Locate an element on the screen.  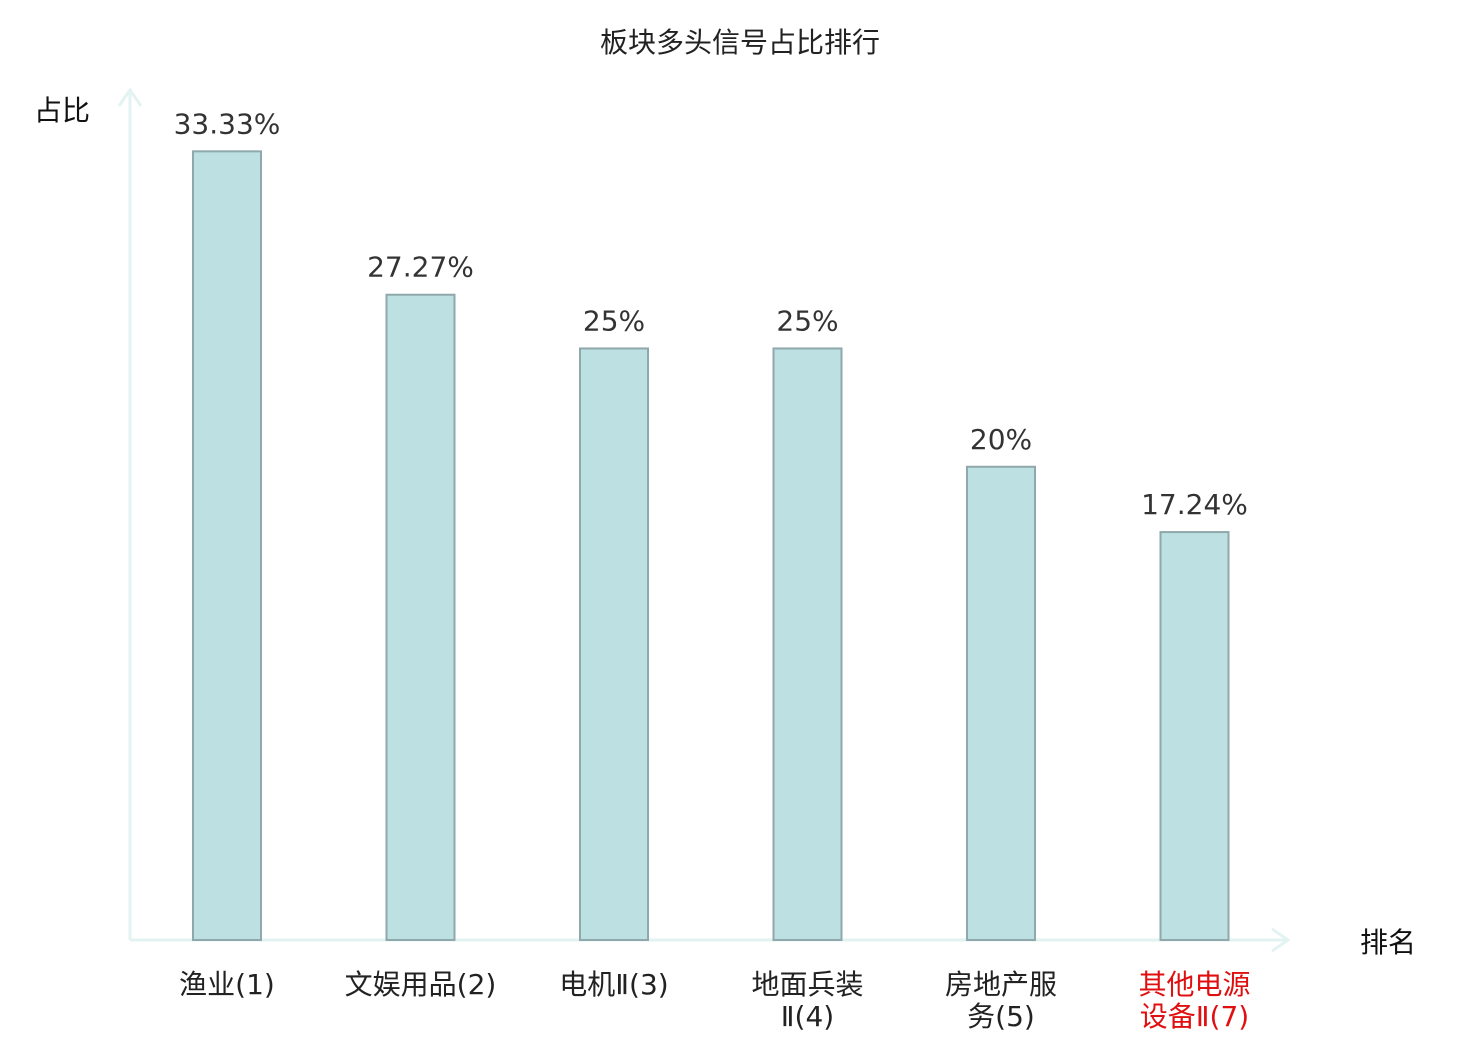
x-tick-label: 渔业(1) is located at coordinates (227, 984).